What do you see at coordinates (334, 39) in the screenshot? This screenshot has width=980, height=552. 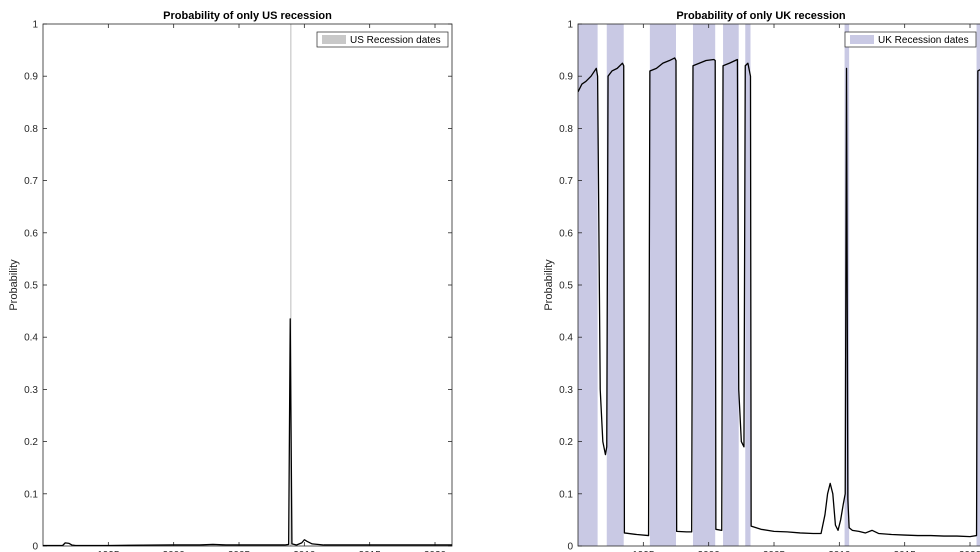 I see `us-legend-swatch` at bounding box center [334, 39].